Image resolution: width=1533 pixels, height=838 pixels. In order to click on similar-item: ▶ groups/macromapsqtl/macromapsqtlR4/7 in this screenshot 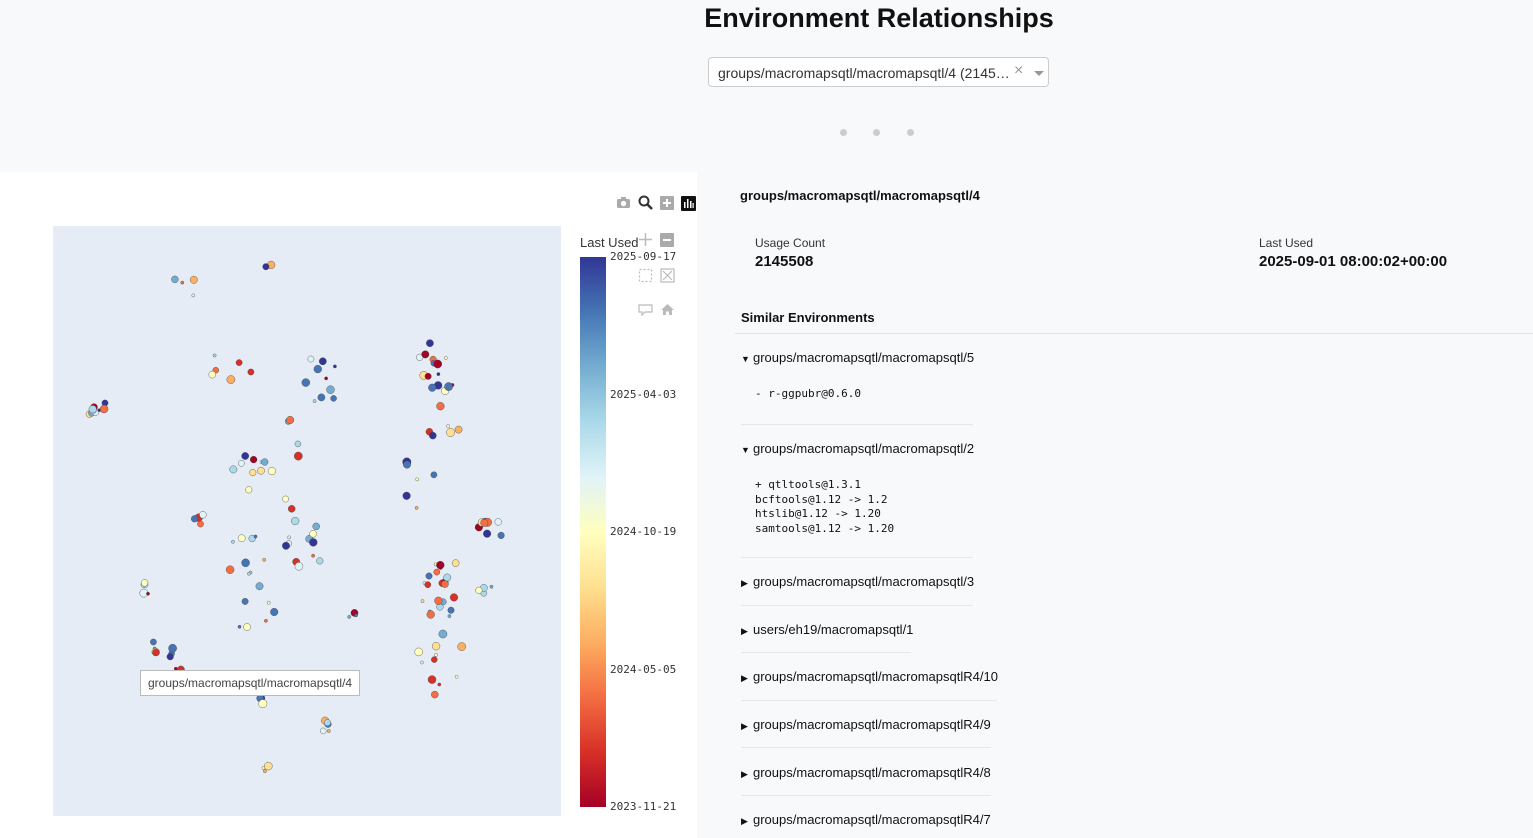, I will do `click(866, 819)`.